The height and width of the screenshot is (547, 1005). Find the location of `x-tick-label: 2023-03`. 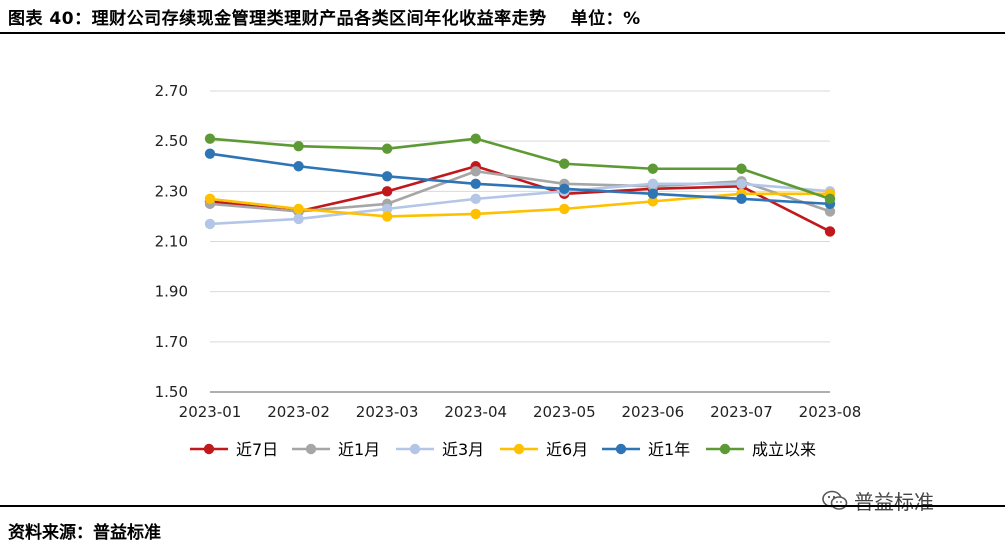

x-tick-label: 2023-03 is located at coordinates (387, 412).